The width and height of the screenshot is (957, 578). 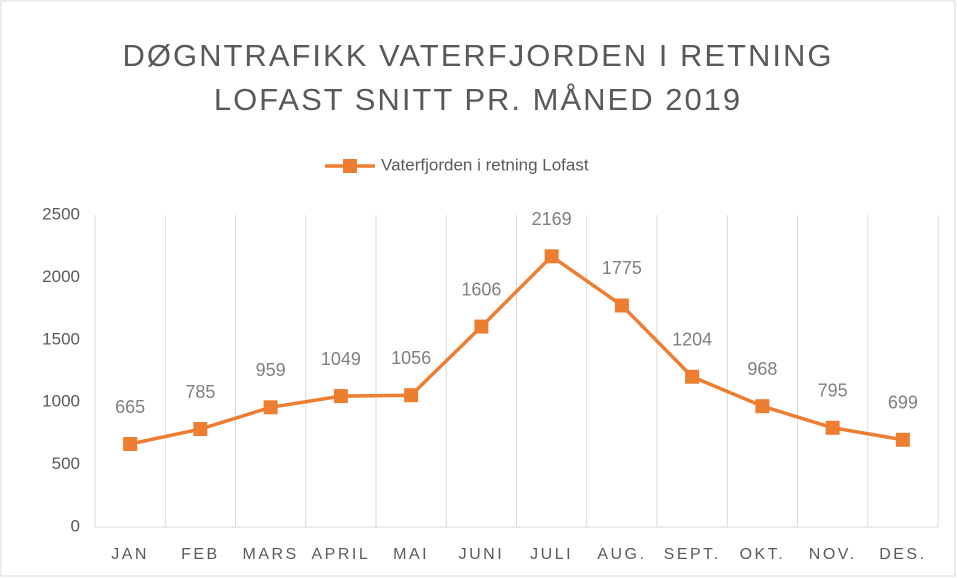 I want to click on legend-marker, so click(x=350, y=166).